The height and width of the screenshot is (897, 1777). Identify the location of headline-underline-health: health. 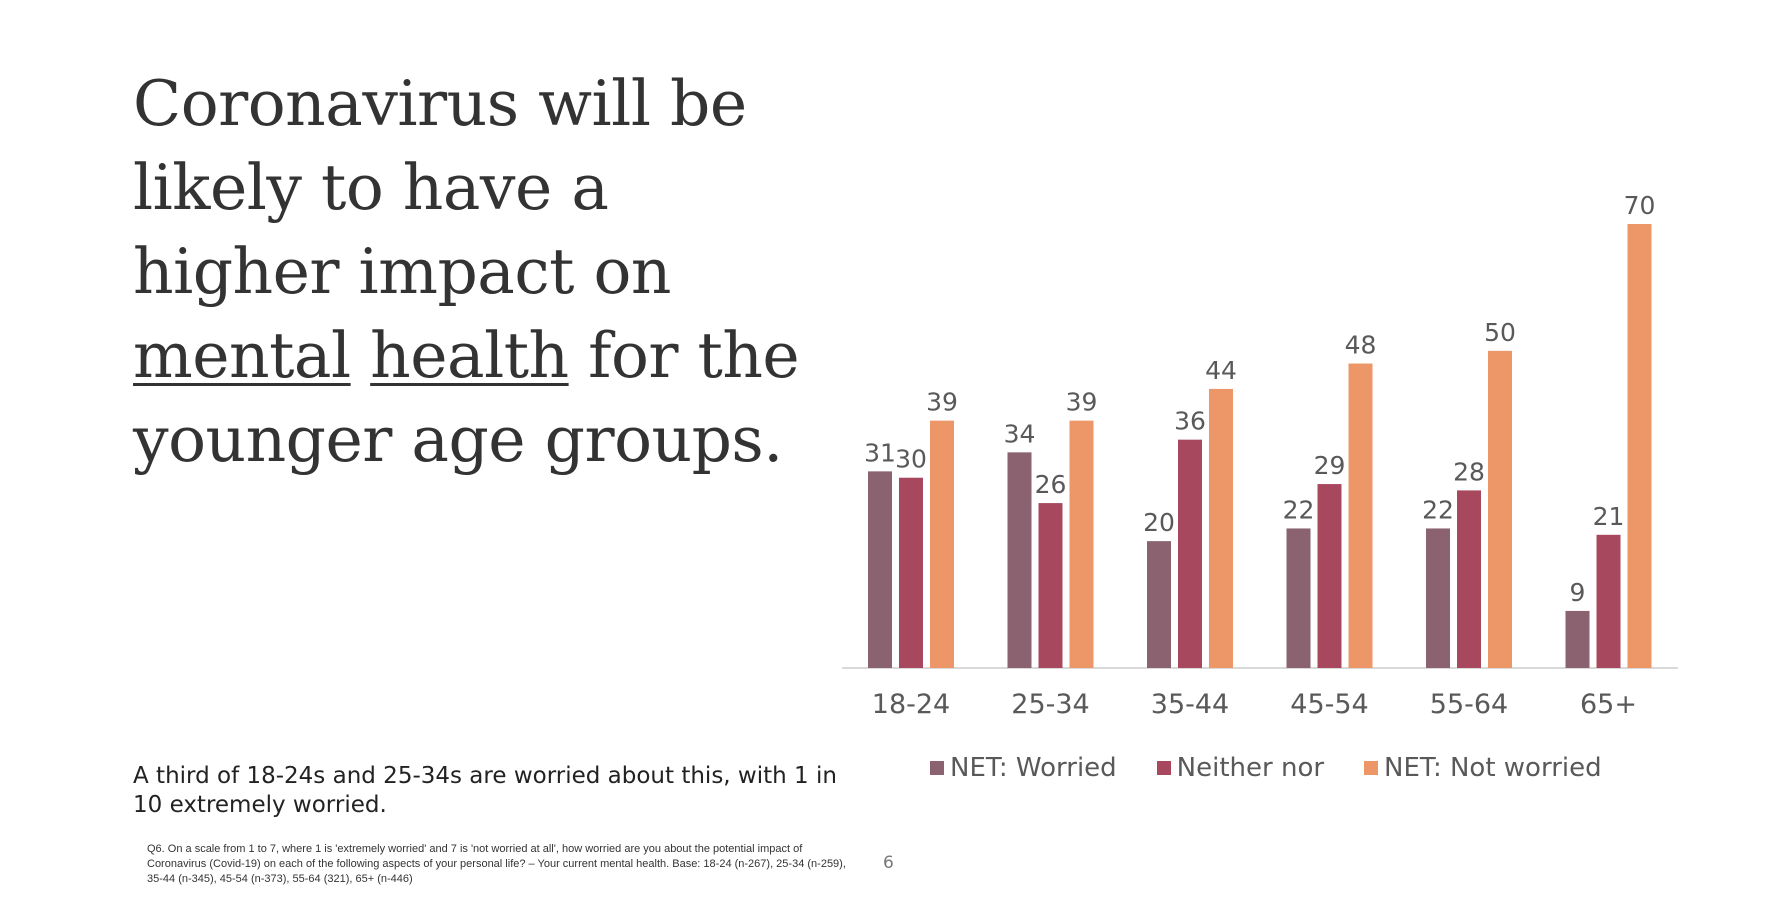
(469, 355).